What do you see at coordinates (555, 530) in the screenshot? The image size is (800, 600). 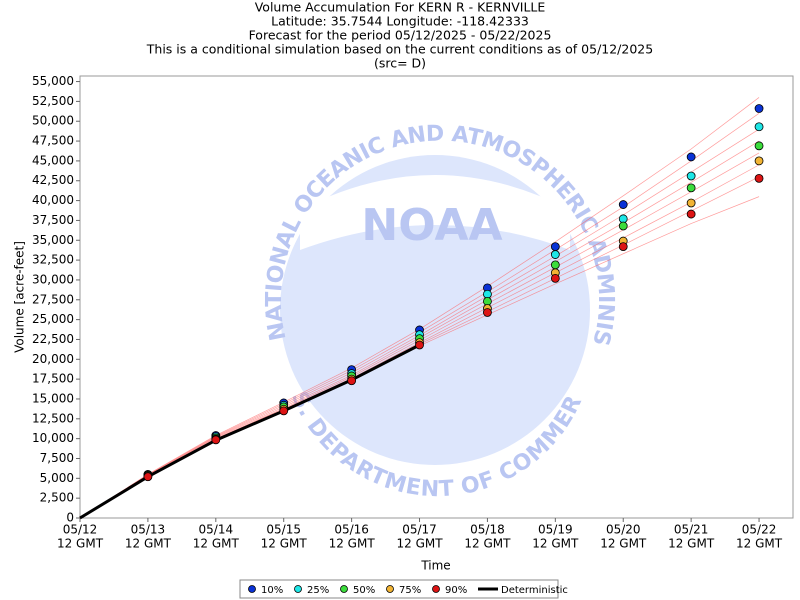 I see `x-tick-label: 05/19` at bounding box center [555, 530].